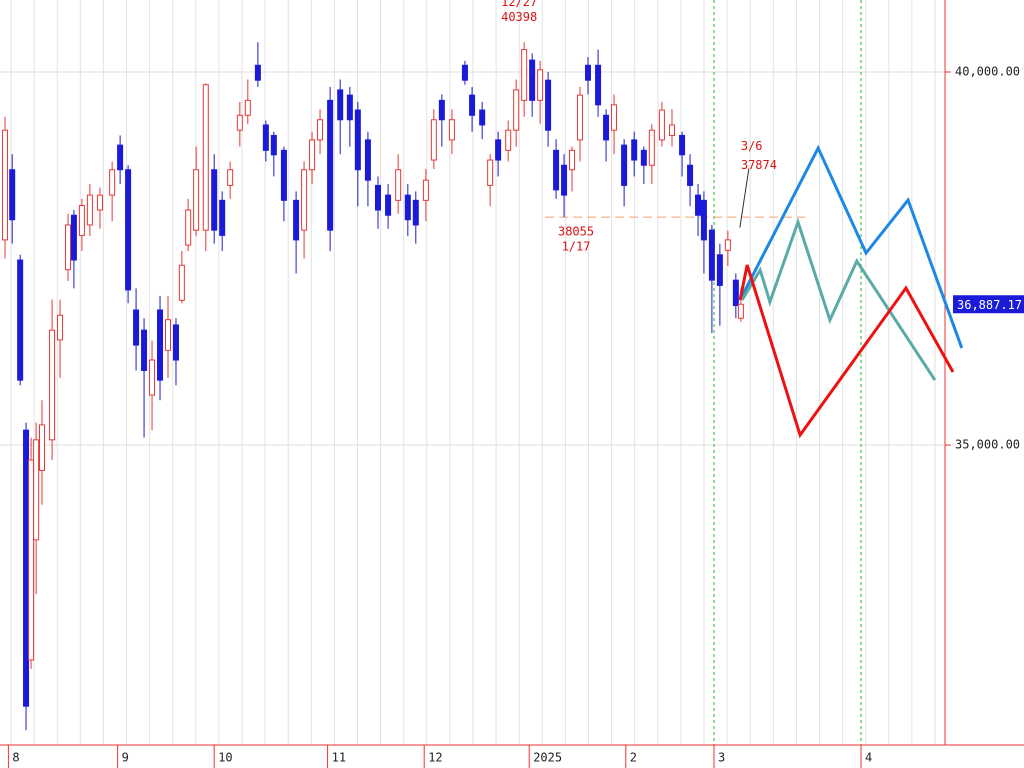  Describe the element at coordinates (576, 247) in the screenshot. I see `annotation-date: 1/17` at that location.